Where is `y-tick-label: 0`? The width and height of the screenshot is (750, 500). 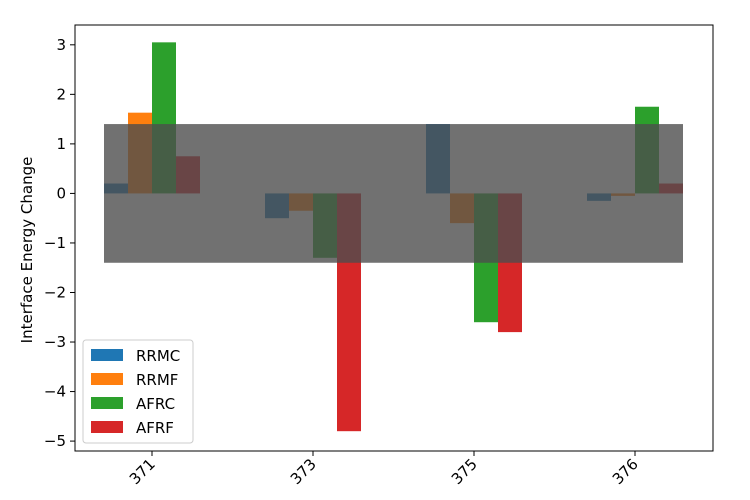
y-tick-label: 0 is located at coordinates (61, 193).